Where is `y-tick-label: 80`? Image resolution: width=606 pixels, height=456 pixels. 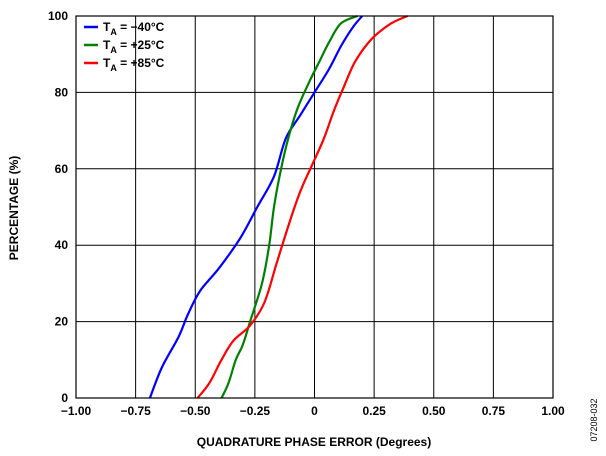 y-tick-label: 80 is located at coordinates (62, 92).